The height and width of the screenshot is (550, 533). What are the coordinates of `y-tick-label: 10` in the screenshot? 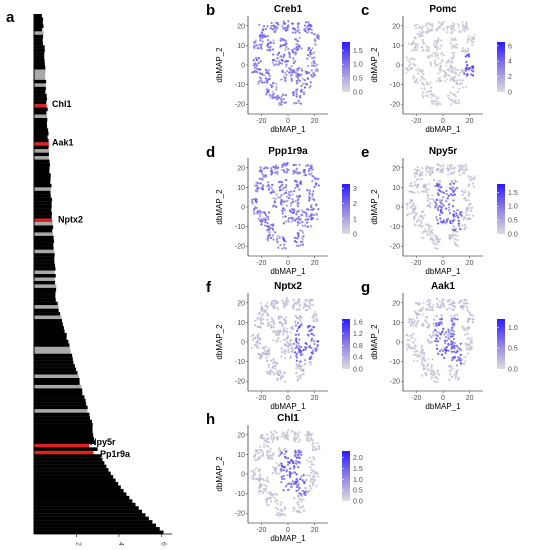 It's located at (241, 46).